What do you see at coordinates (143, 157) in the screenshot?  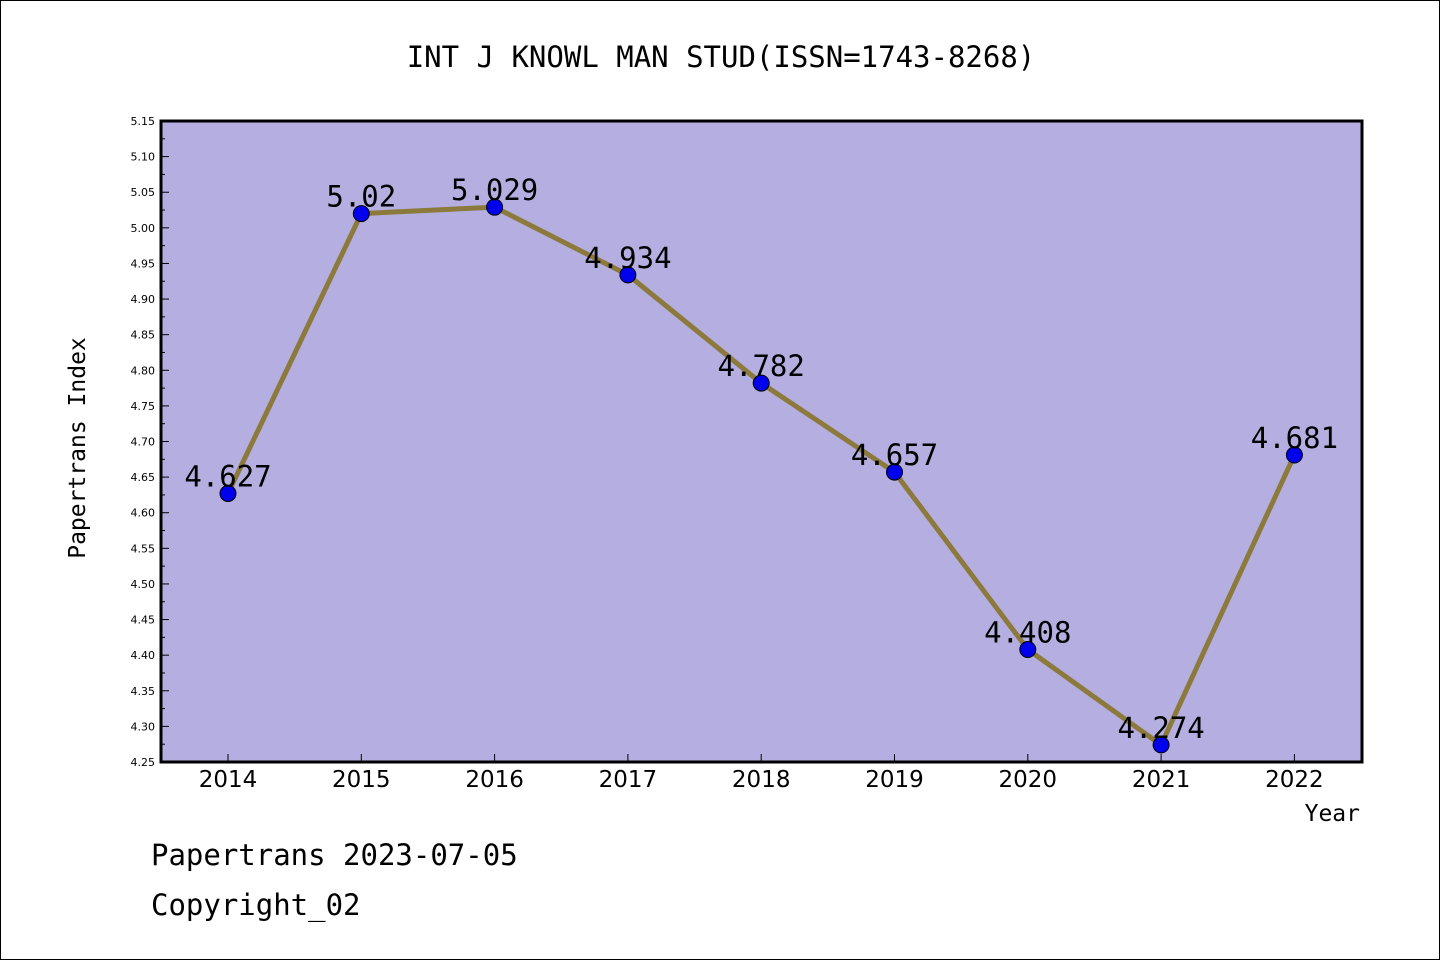 I see `y-tick-label: 5.10` at bounding box center [143, 157].